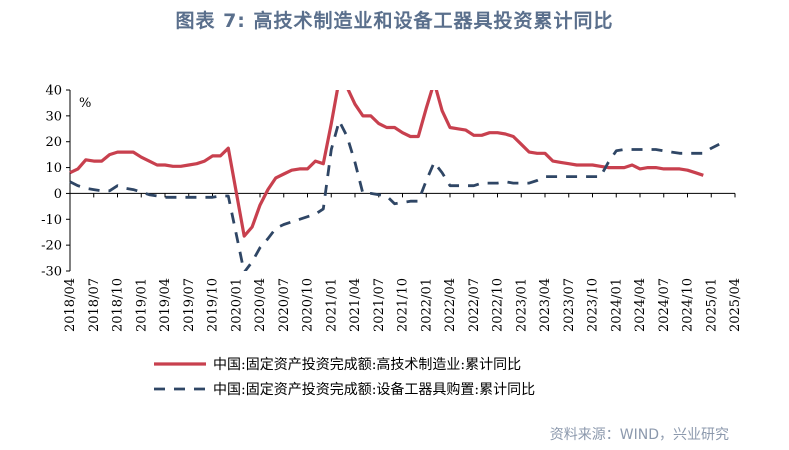 The width and height of the screenshot is (789, 450). I want to click on x-tick-label: 2025/01, so click(711, 305).